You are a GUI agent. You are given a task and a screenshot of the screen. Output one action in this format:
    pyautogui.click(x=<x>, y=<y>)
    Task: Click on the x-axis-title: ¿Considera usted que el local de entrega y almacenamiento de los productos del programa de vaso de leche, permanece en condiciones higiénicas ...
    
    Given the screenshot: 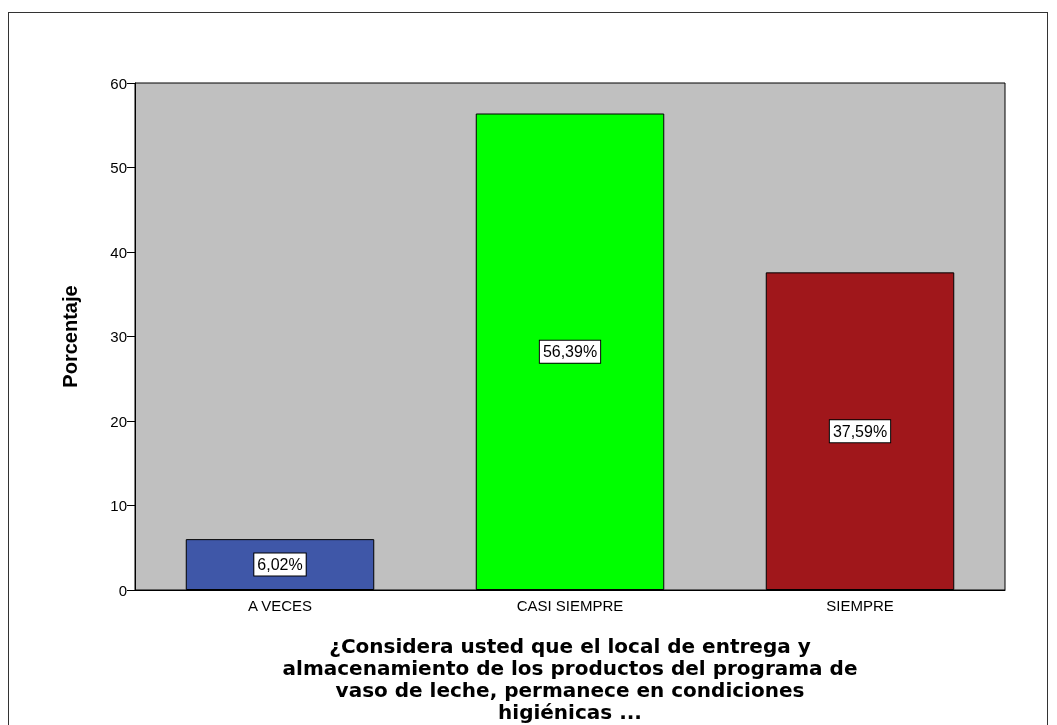 What is the action you would take?
    pyautogui.click(x=570, y=679)
    